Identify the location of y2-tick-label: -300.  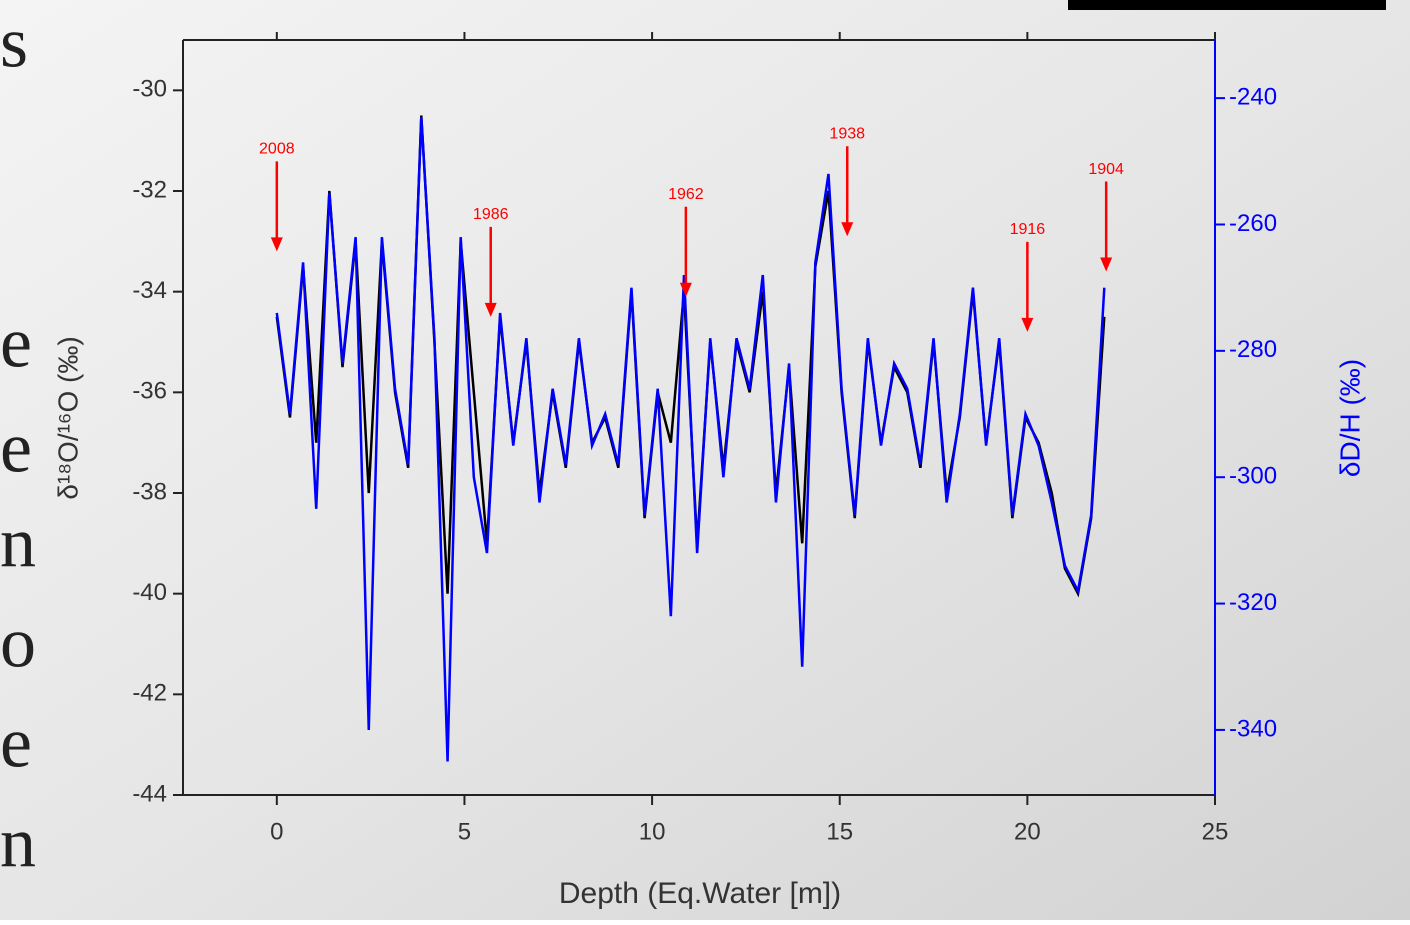
(1253, 476).